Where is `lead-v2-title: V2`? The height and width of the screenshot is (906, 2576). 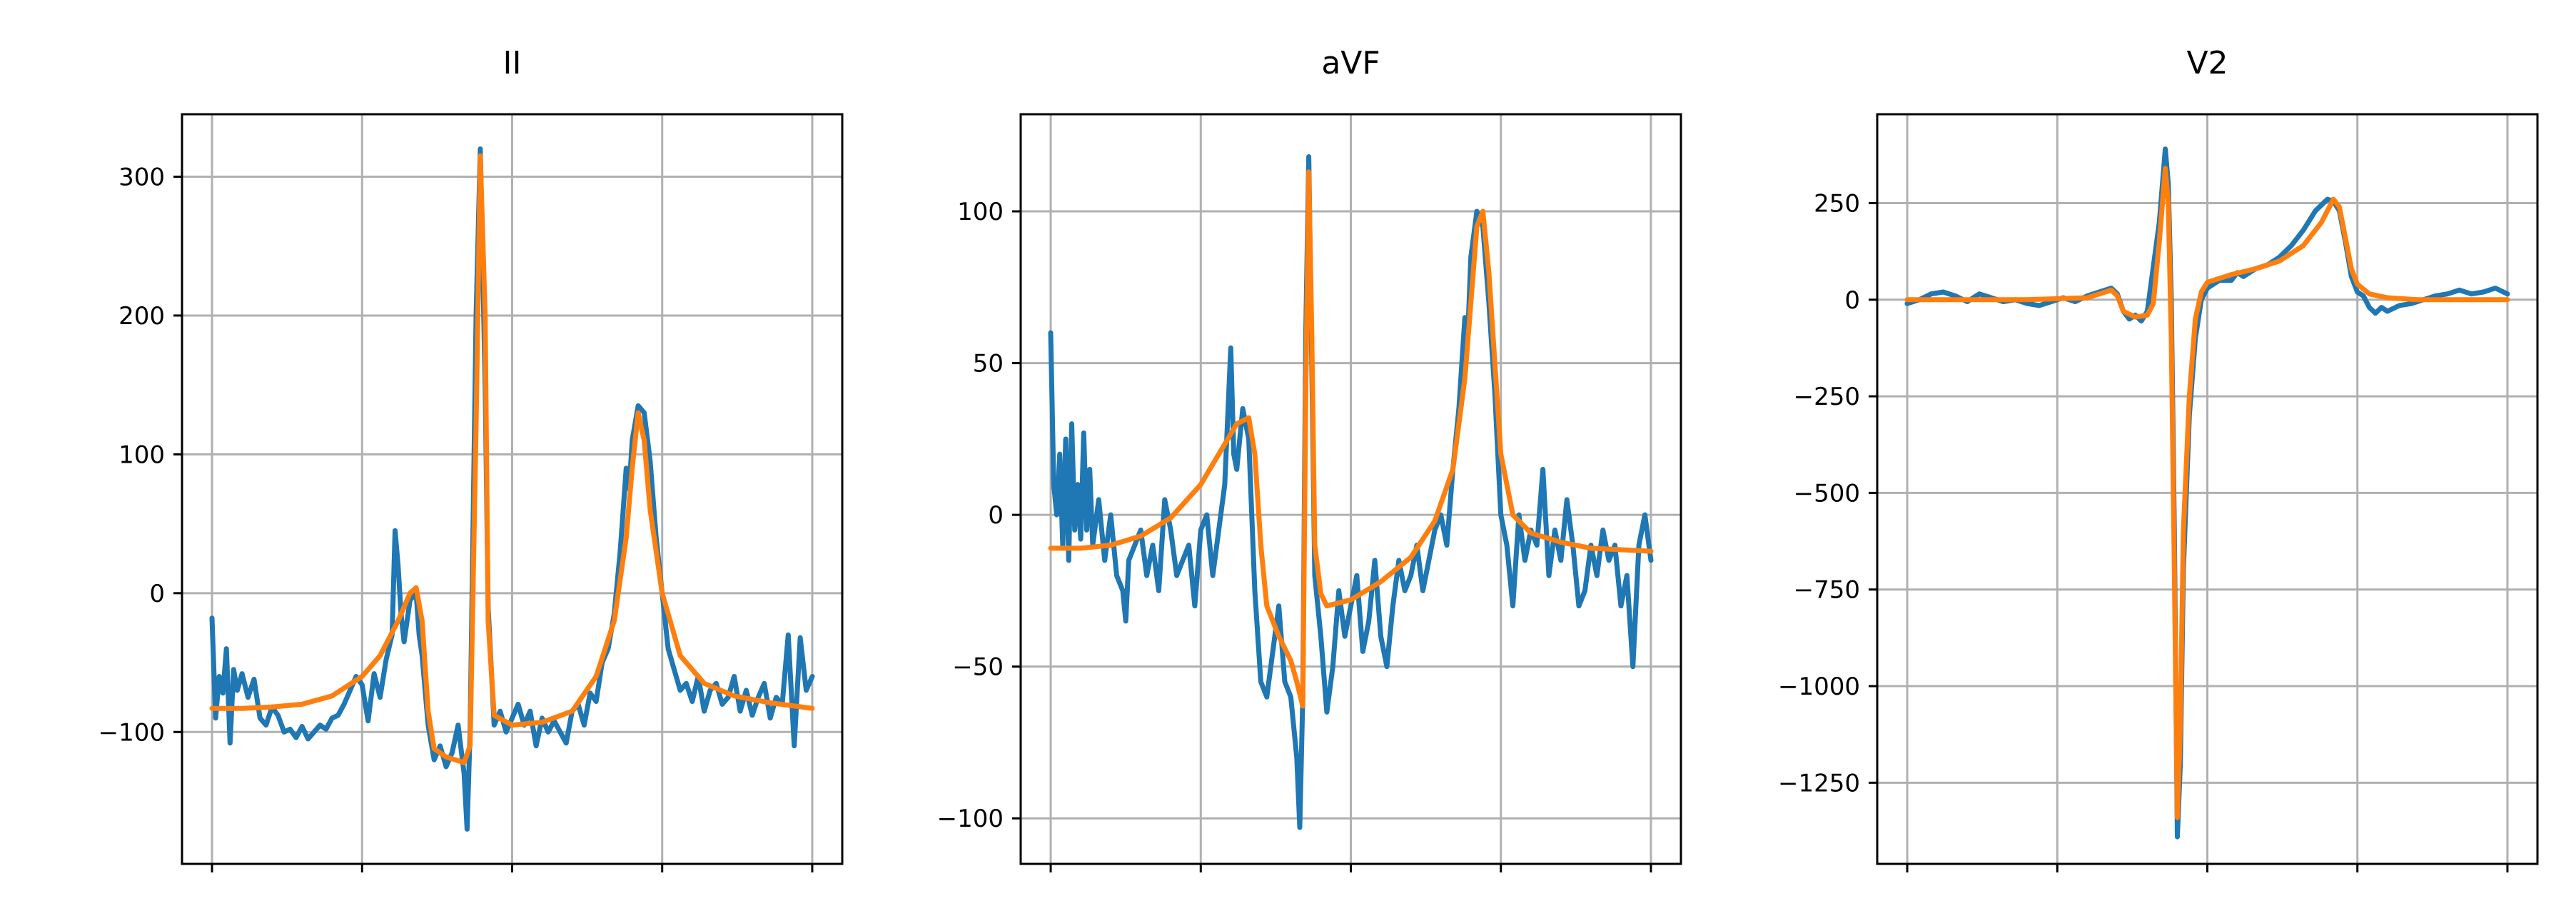 lead-v2-title: V2 is located at coordinates (2207, 63).